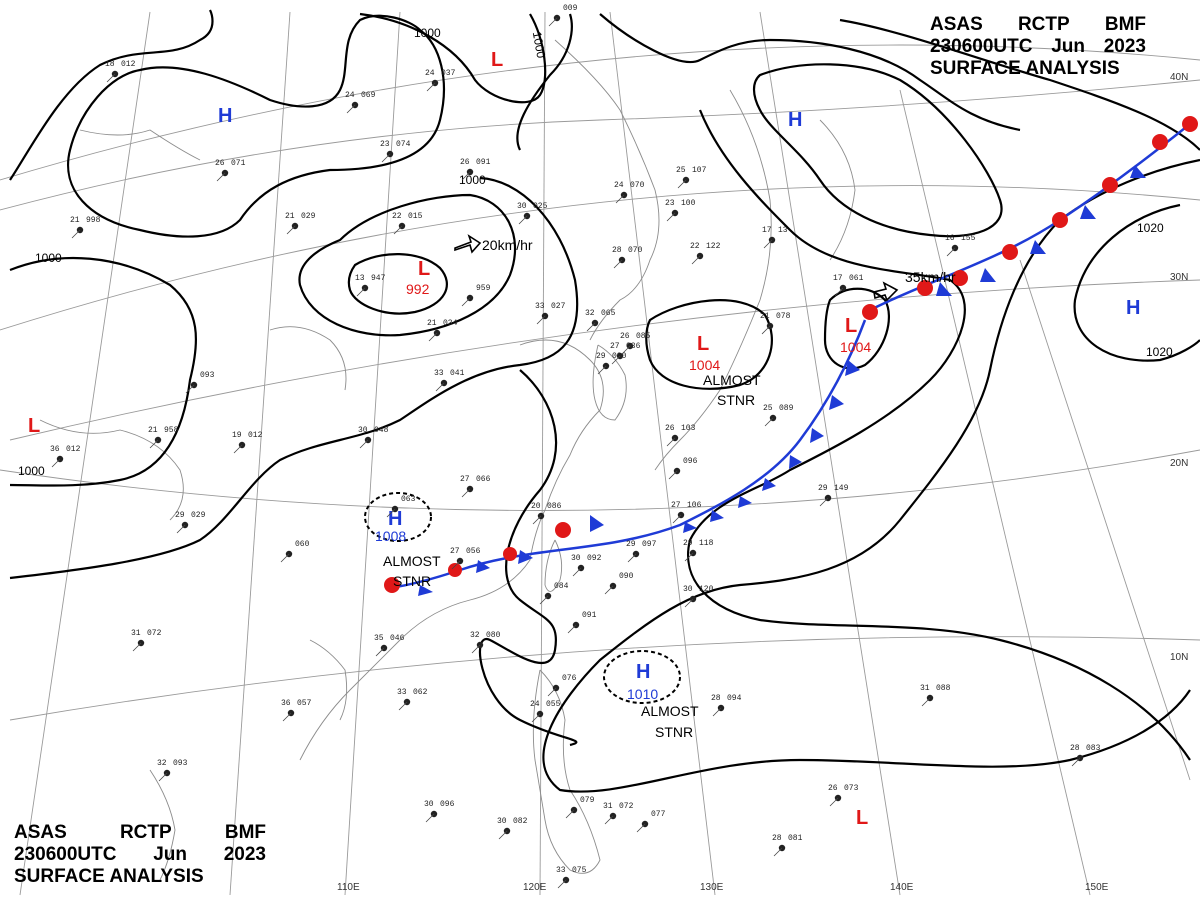  What do you see at coordinates (350, 95) in the screenshot?
I see `station-temperature: 24` at bounding box center [350, 95].